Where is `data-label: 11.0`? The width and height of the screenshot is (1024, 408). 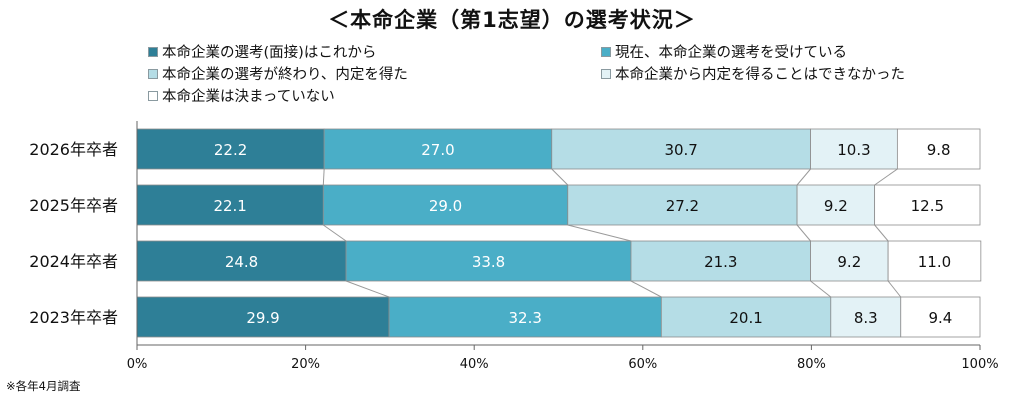
data-label: 11.0 is located at coordinates (934, 262).